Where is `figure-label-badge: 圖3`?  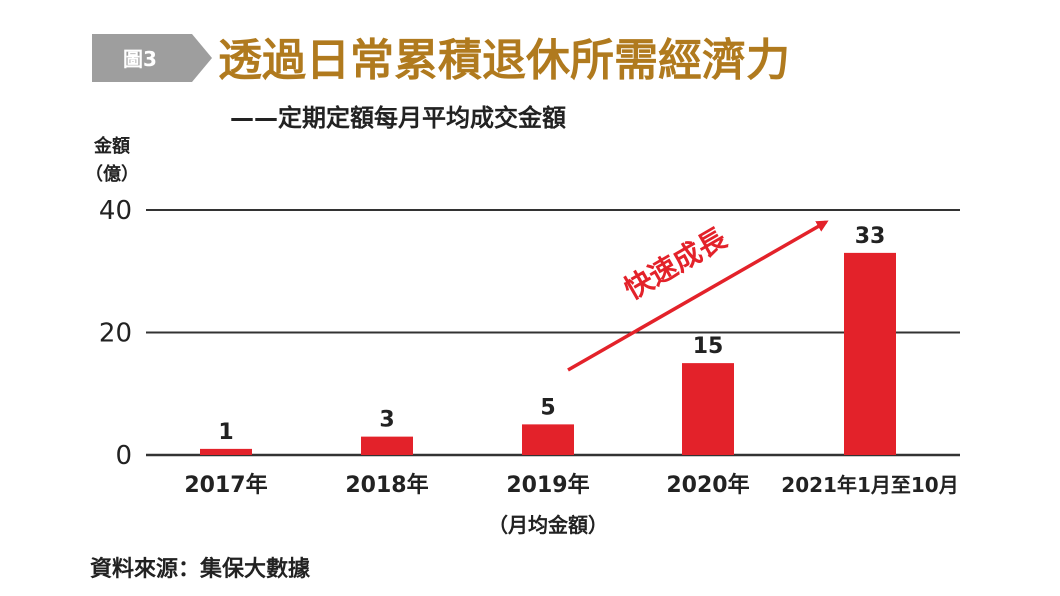
figure-label-badge: 圖3 is located at coordinates (152, 58).